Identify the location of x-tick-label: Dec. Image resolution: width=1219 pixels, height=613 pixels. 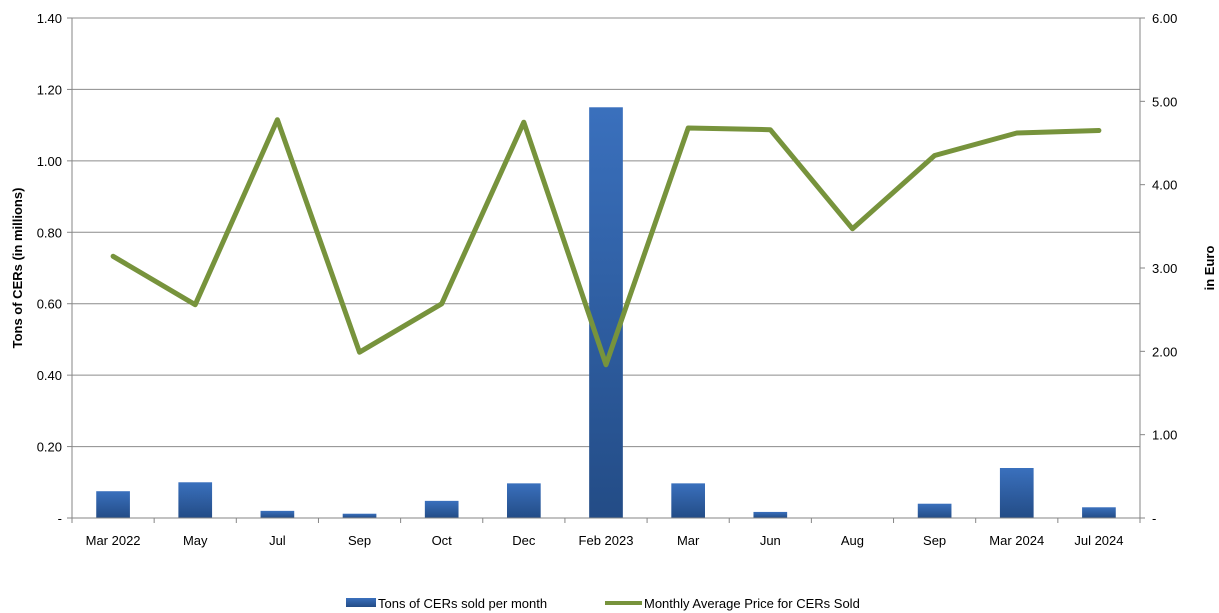
(524, 540).